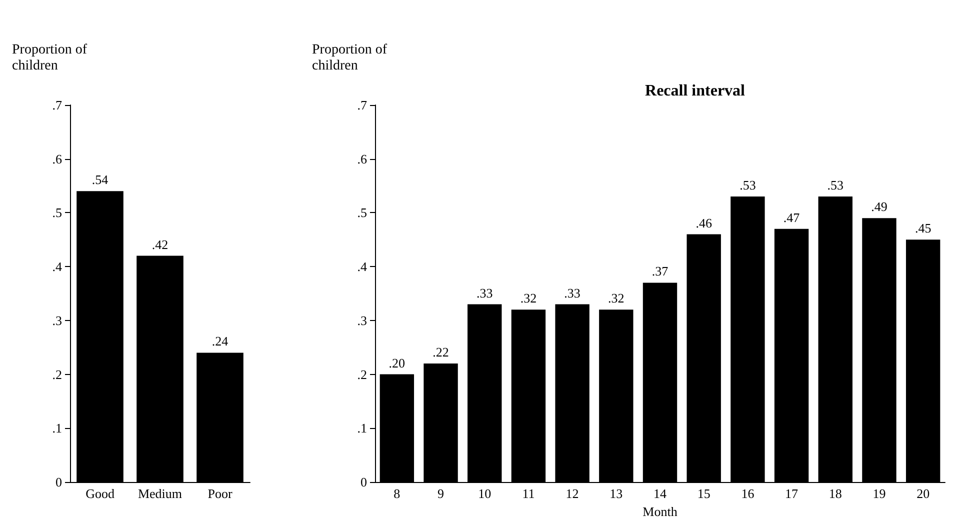  I want to click on data-label: .47, so click(791, 217).